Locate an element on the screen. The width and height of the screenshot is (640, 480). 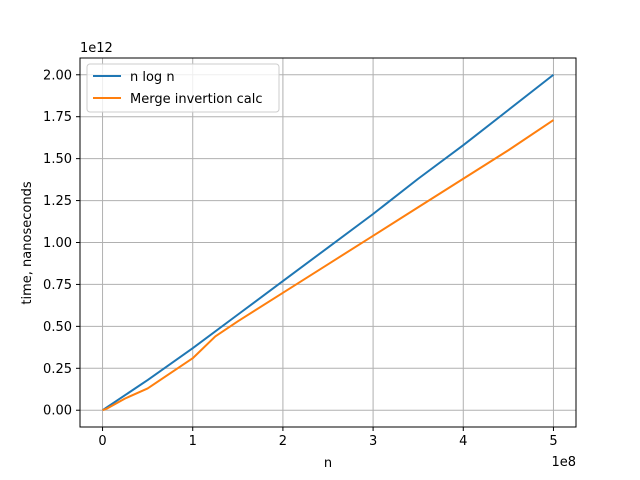
x-tick-label: 5 is located at coordinates (553, 441).